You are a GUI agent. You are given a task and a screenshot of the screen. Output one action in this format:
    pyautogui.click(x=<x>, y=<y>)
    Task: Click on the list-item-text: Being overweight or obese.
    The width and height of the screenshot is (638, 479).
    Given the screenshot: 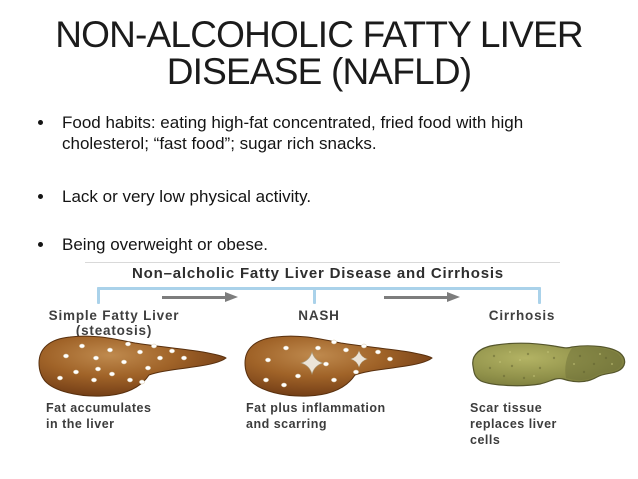 What is the action you would take?
    pyautogui.click(x=165, y=244)
    